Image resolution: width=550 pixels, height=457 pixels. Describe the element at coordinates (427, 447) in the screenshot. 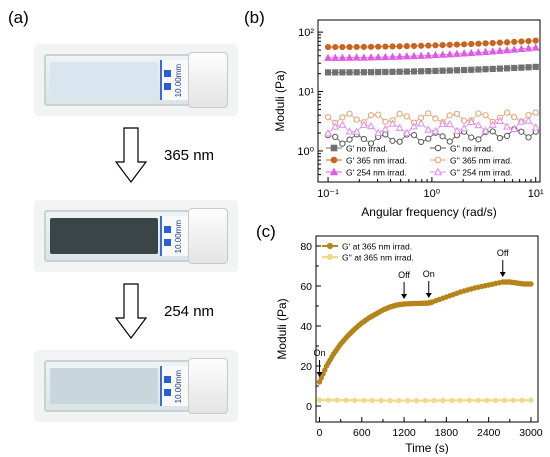

I see `x-axis-label: Time (s)` at that location.